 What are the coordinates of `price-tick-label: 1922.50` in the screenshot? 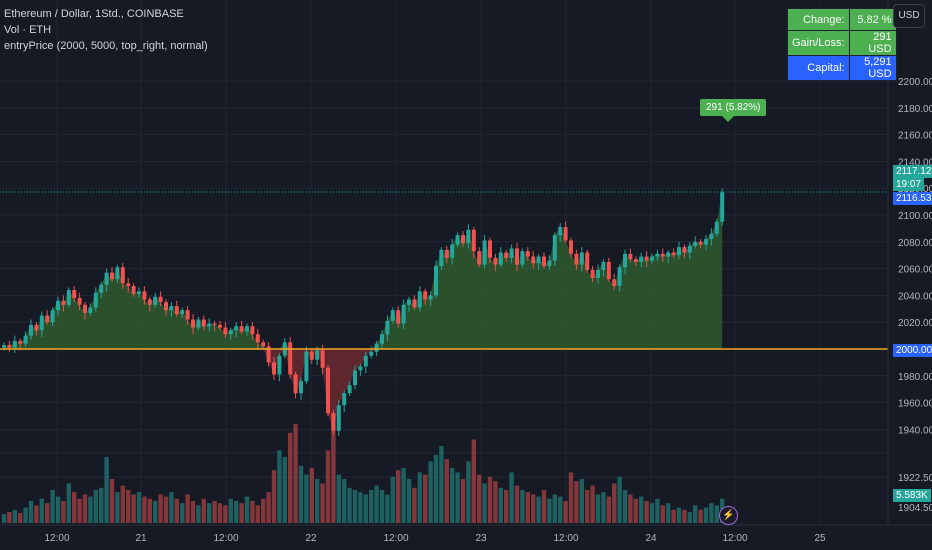 It's located at (915, 478).